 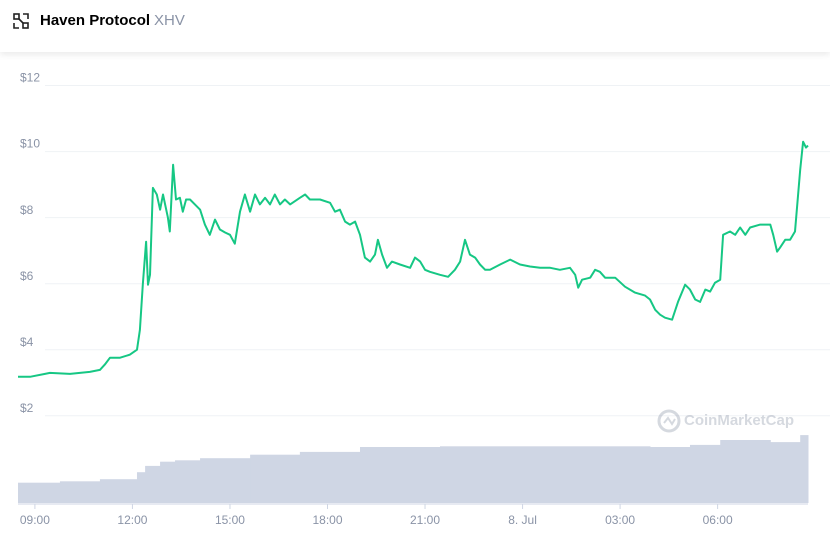 What do you see at coordinates (95, 20) in the screenshot?
I see `coin-name: Haven Protocol` at bounding box center [95, 20].